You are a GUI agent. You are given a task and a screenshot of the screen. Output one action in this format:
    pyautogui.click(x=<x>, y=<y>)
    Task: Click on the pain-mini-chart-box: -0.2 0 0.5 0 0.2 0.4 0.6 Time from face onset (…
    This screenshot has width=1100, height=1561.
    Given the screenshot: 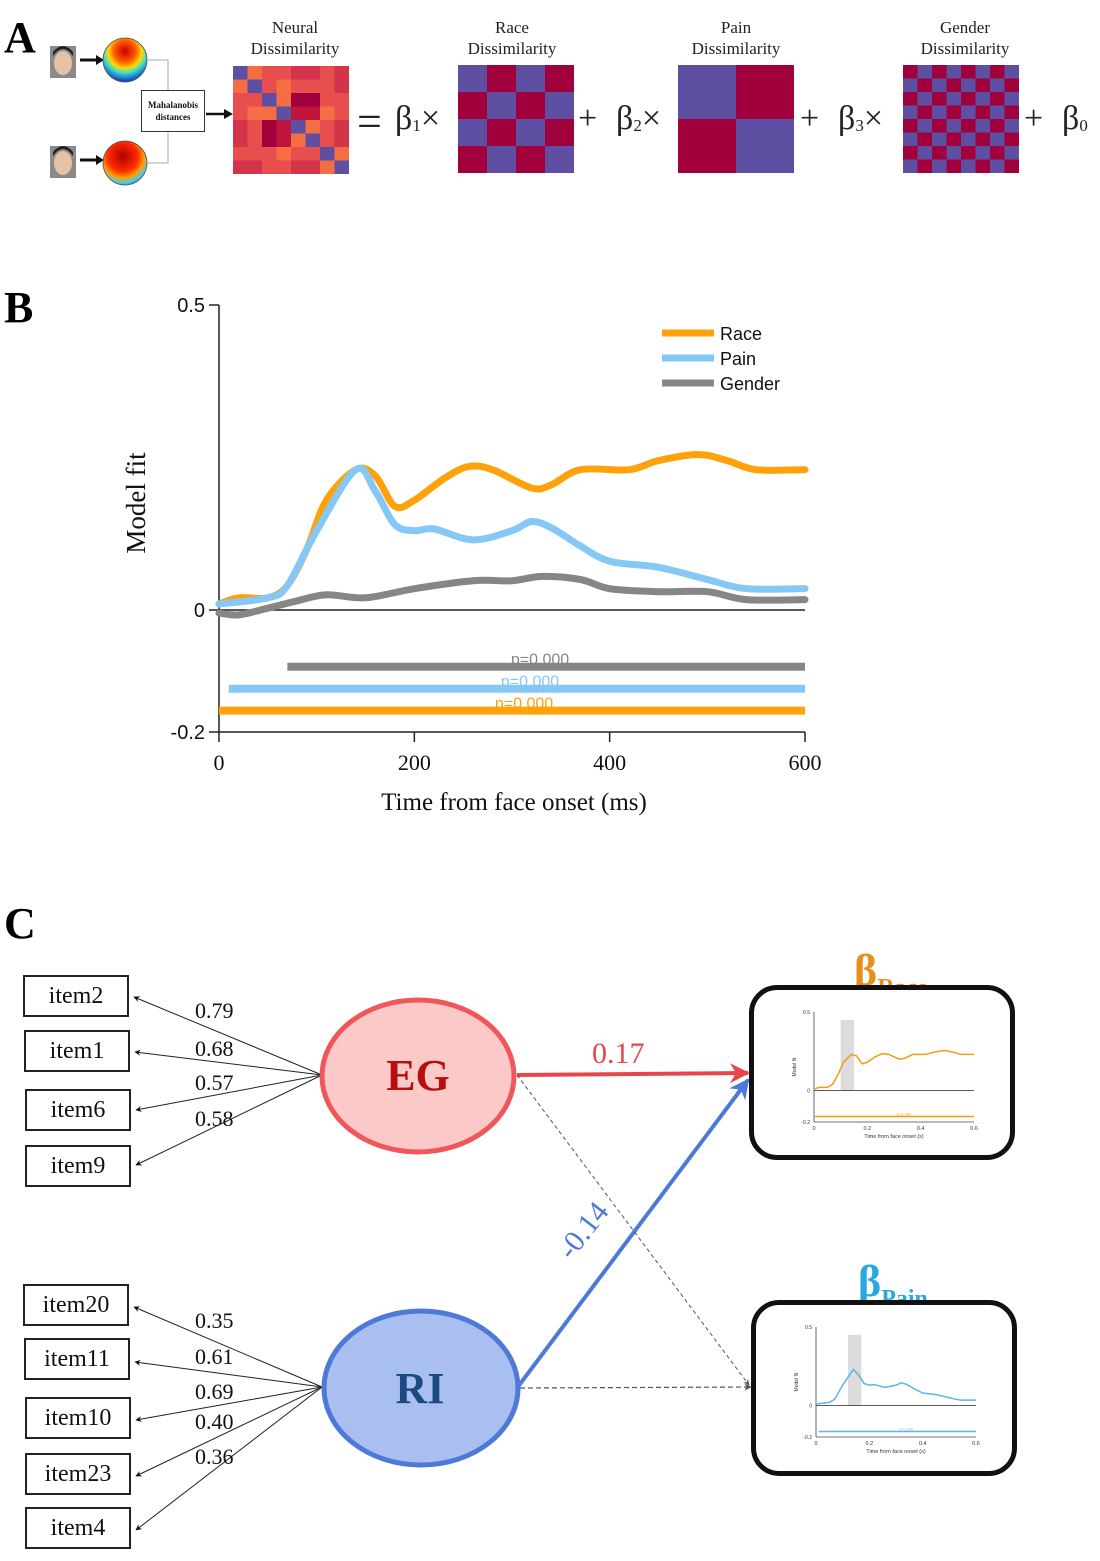 What is the action you would take?
    pyautogui.click(x=884, y=1388)
    